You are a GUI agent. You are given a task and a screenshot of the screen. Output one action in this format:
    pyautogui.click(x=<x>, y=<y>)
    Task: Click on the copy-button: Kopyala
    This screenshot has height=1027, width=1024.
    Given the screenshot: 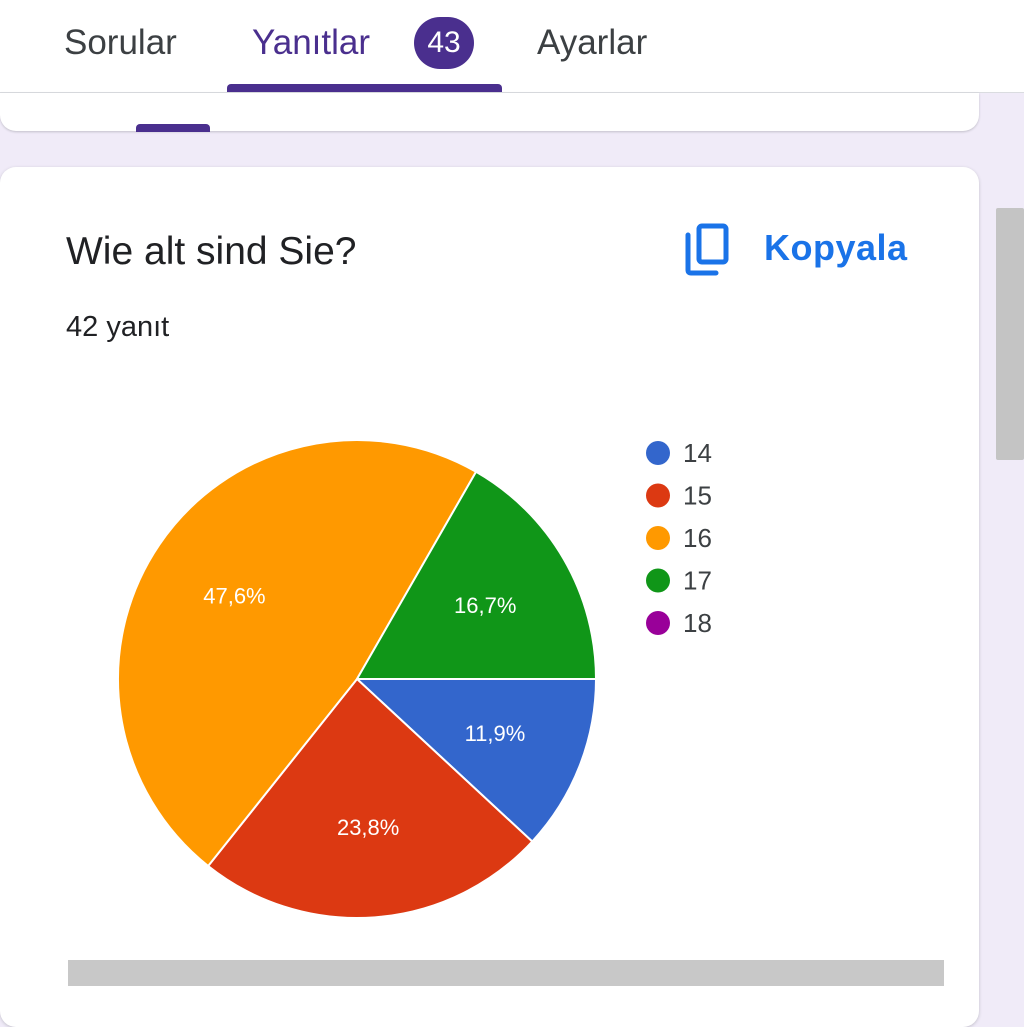 What is the action you would take?
    pyautogui.click(x=795, y=250)
    